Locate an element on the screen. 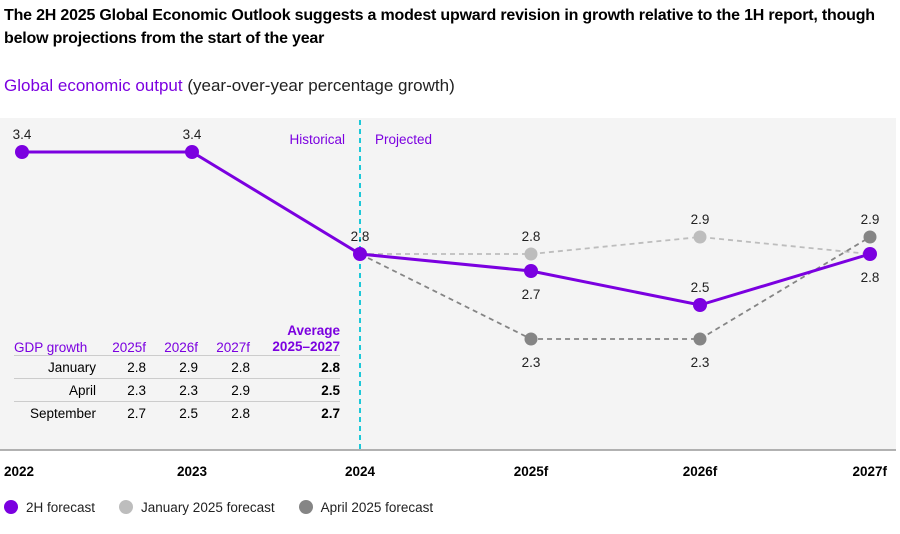 The height and width of the screenshot is (534, 900). x-tick-label: 2022 is located at coordinates (19, 471).